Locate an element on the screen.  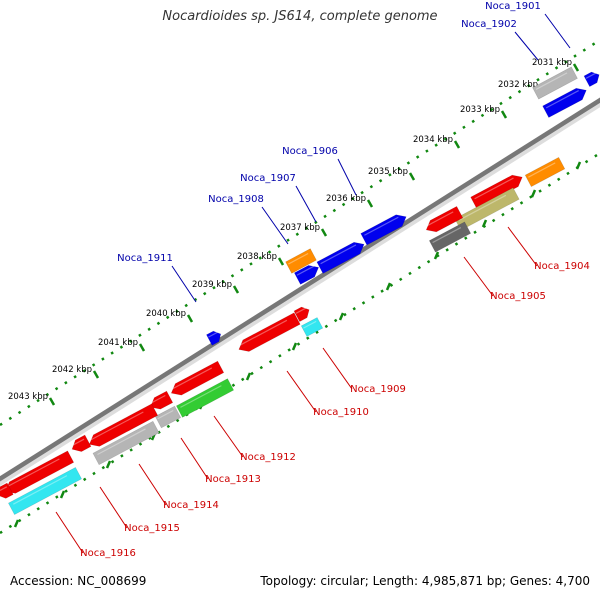
gene-red-a-shine is located at coordinates (494, 188).